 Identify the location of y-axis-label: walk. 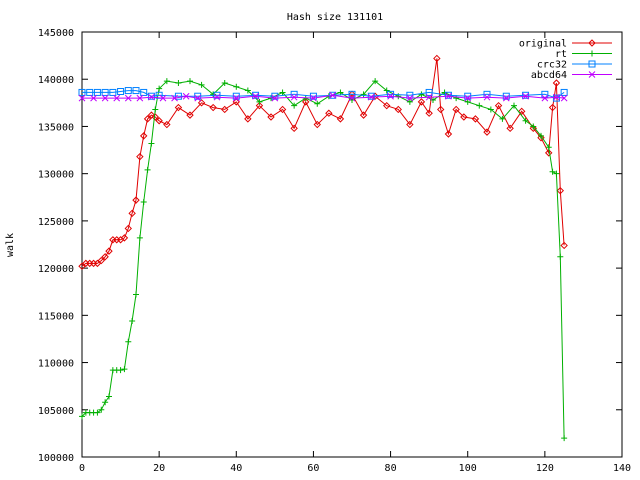
(10, 245).